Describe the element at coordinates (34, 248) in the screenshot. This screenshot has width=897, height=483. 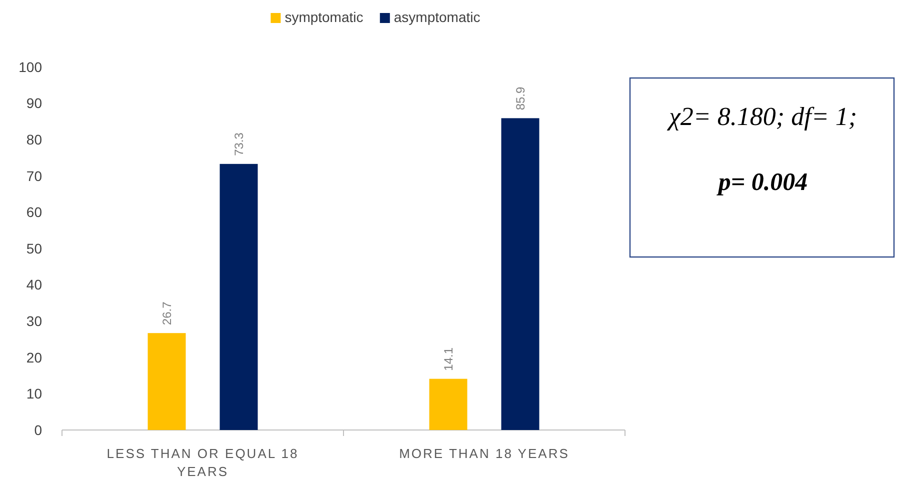
I see `y-tick-label: 50` at that location.